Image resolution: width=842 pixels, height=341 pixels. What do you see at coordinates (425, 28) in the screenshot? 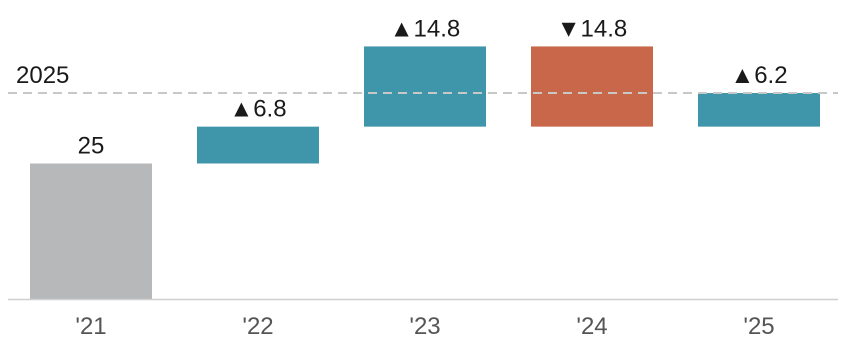
I see `bar-value-label-2: ▲14.8` at bounding box center [425, 28].